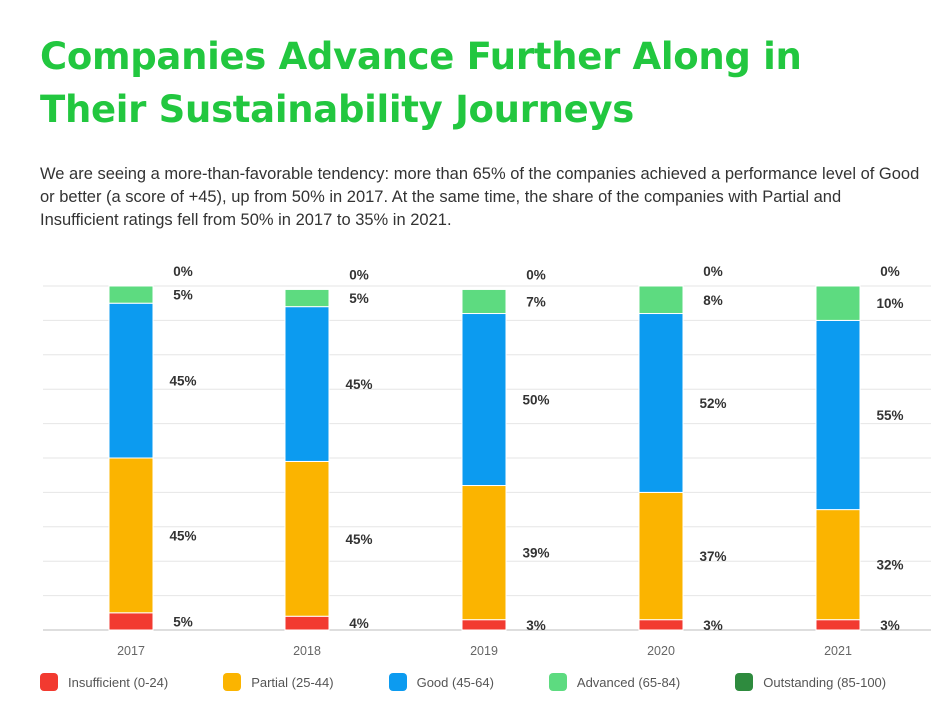  I want to click on data-label: 39%, so click(535, 553).